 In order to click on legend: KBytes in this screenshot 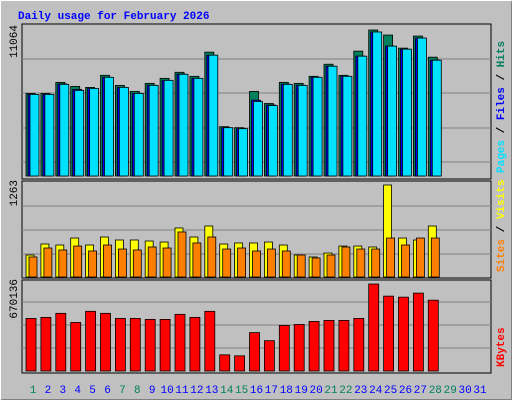, I will do `click(502, 347)`.